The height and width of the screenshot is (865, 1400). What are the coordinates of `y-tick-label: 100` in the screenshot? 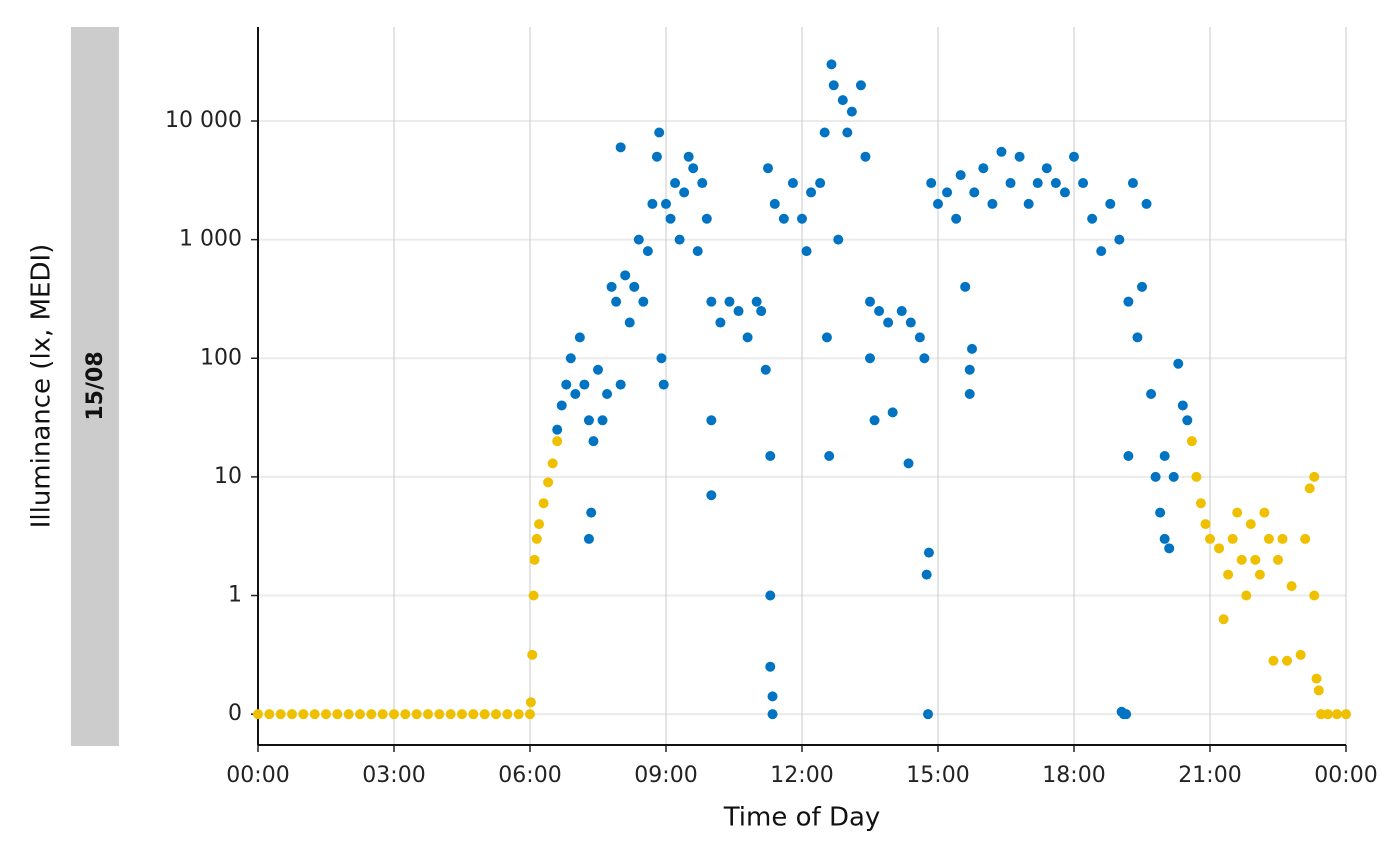 It's located at (221, 357).